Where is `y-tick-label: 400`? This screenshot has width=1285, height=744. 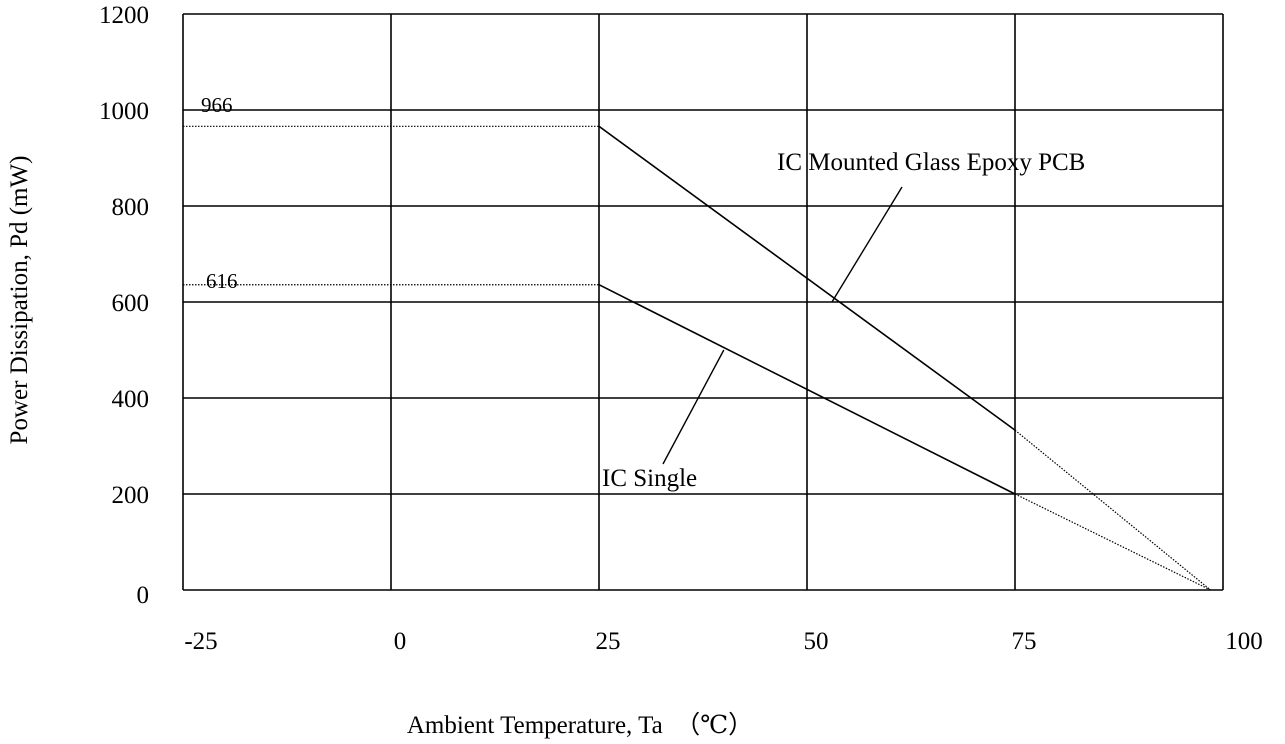 y-tick-label: 400 is located at coordinates (131, 399).